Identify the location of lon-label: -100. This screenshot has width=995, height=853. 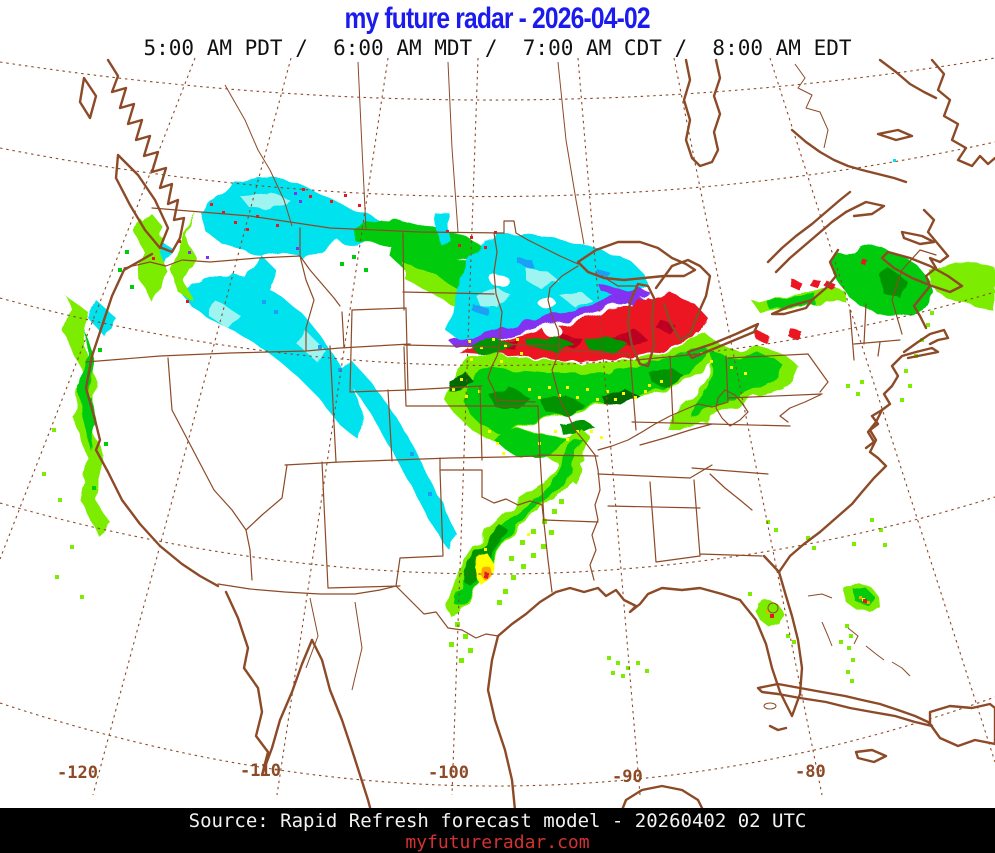
(448, 773).